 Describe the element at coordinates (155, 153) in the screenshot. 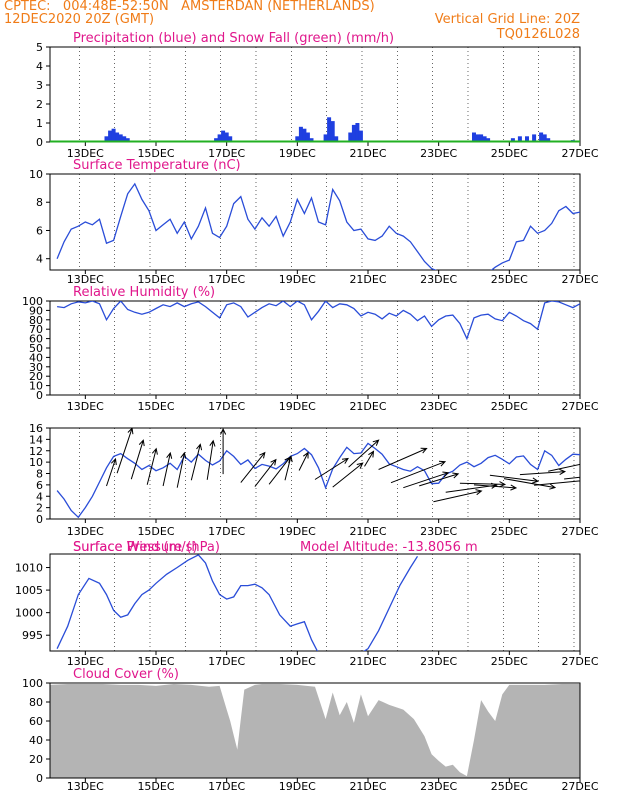

I see `panel-0-xtick-label-1: 15DEC` at that location.